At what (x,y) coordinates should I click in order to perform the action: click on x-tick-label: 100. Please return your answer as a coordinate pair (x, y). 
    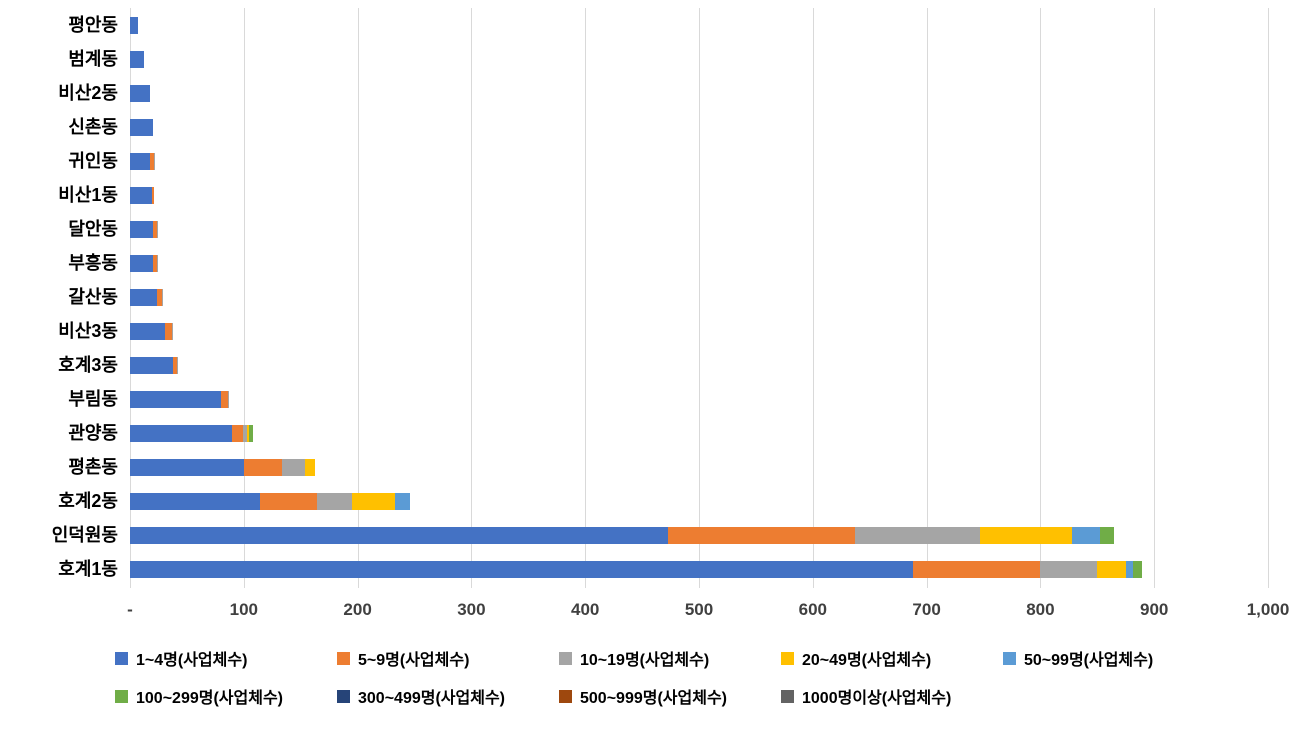
    Looking at the image, I should click on (243, 609).